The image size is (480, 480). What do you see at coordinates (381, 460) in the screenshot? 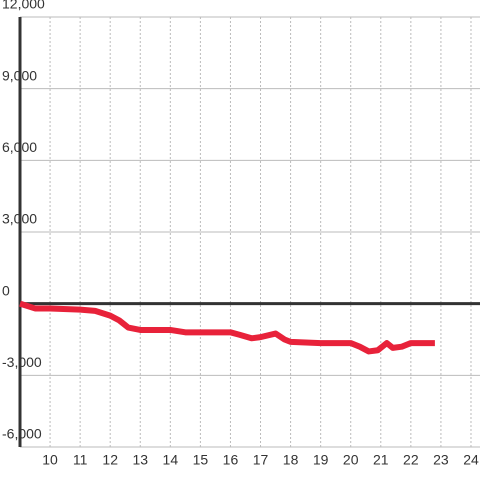
I see `x-tick-label: 21` at bounding box center [381, 460].